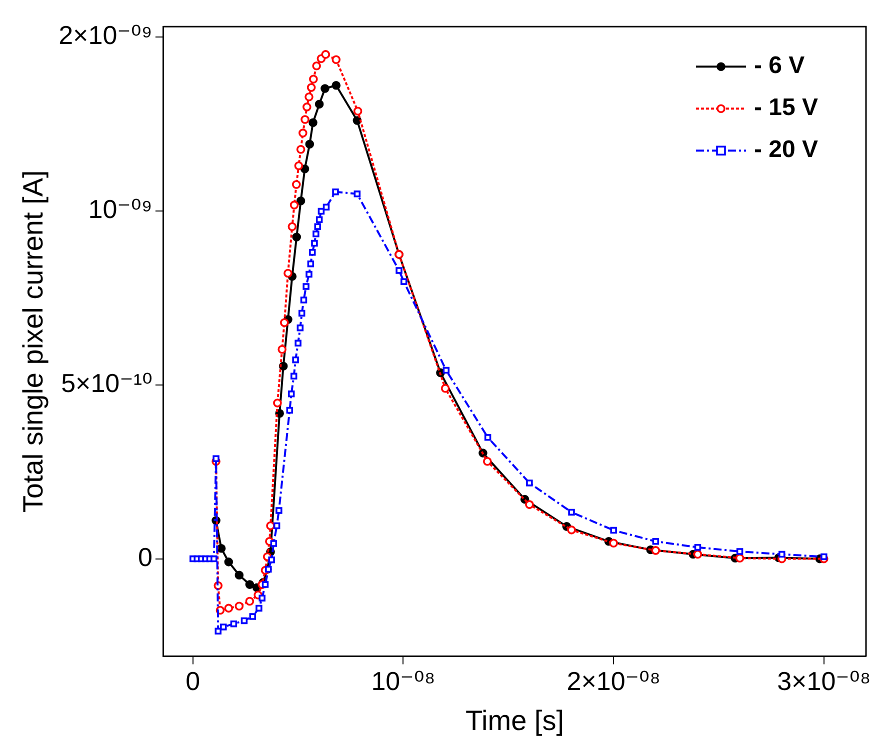 Image resolution: width=888 pixels, height=755 pixels. What do you see at coordinates (824, 681) in the screenshot?
I see `x-tick-label: 3×10⁻⁰⁸` at bounding box center [824, 681].